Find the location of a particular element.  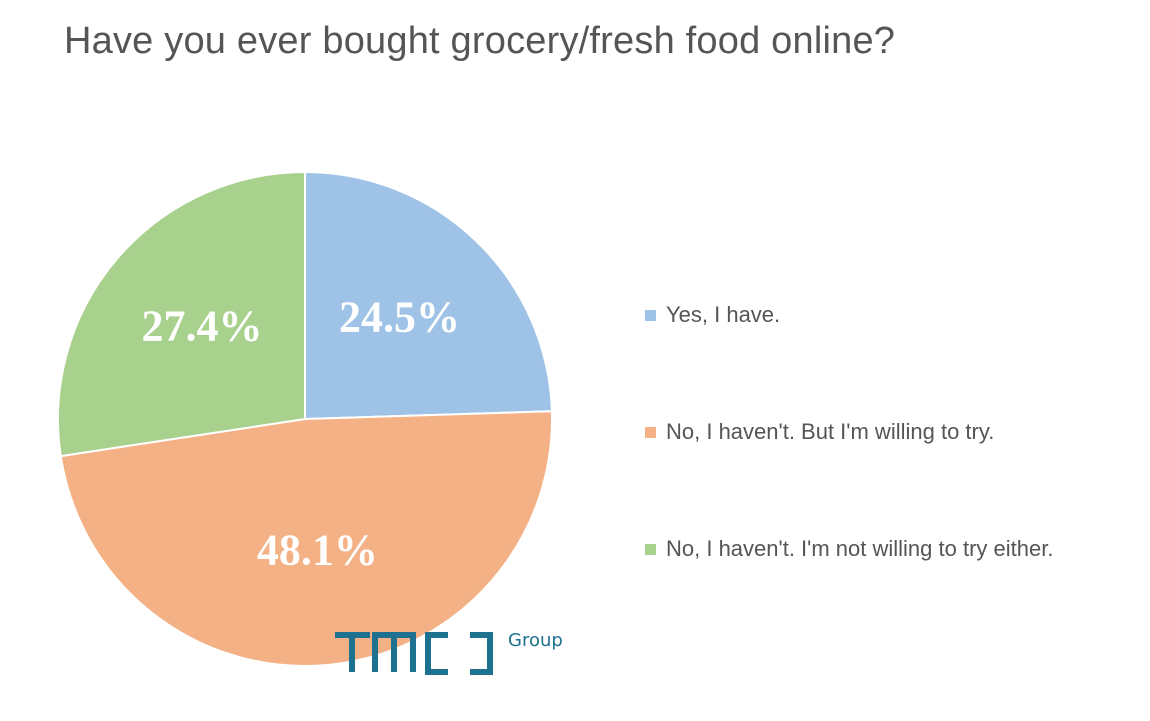

pie-slice-not-willing is located at coordinates (181, 314).